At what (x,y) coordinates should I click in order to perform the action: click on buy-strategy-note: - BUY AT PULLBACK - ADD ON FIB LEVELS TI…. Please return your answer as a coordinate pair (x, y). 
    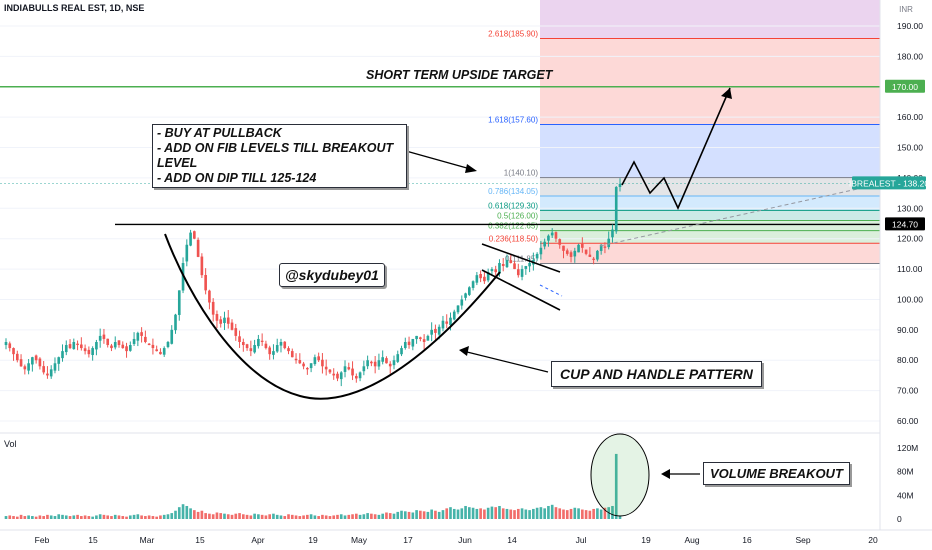
    Looking at the image, I should click on (279, 156).